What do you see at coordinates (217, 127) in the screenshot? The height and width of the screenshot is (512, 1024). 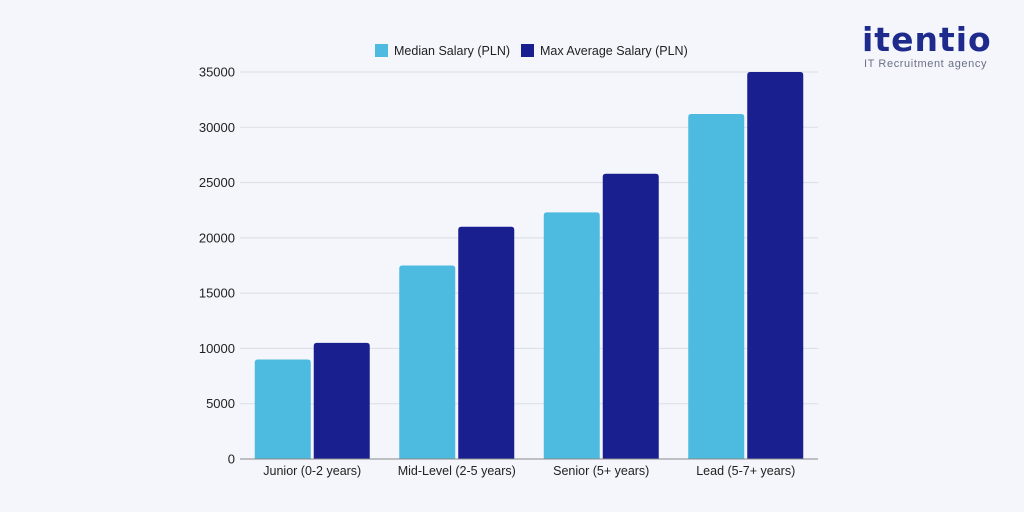 I see `y-tick-label: 30000` at bounding box center [217, 127].